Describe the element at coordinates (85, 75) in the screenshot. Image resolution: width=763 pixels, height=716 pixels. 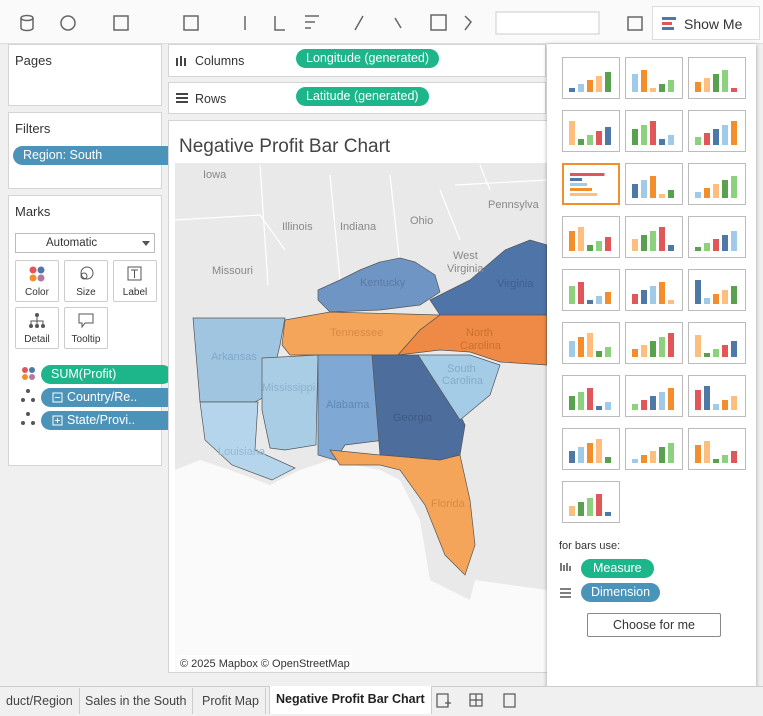
I see `pages-card: Pages` at that location.